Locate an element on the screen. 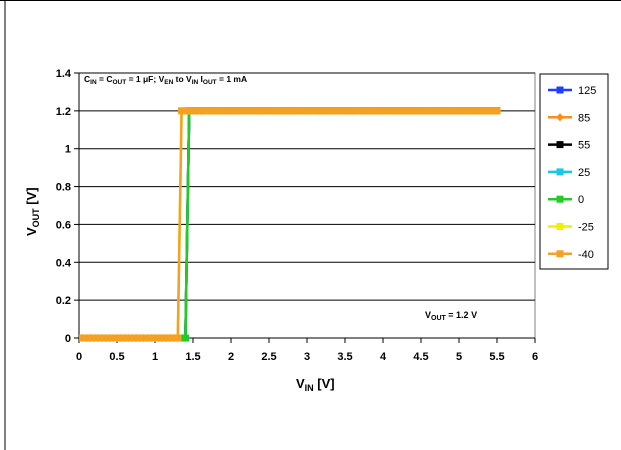 This screenshot has height=450, width=621. x-tick-label: 4 is located at coordinates (383, 357).